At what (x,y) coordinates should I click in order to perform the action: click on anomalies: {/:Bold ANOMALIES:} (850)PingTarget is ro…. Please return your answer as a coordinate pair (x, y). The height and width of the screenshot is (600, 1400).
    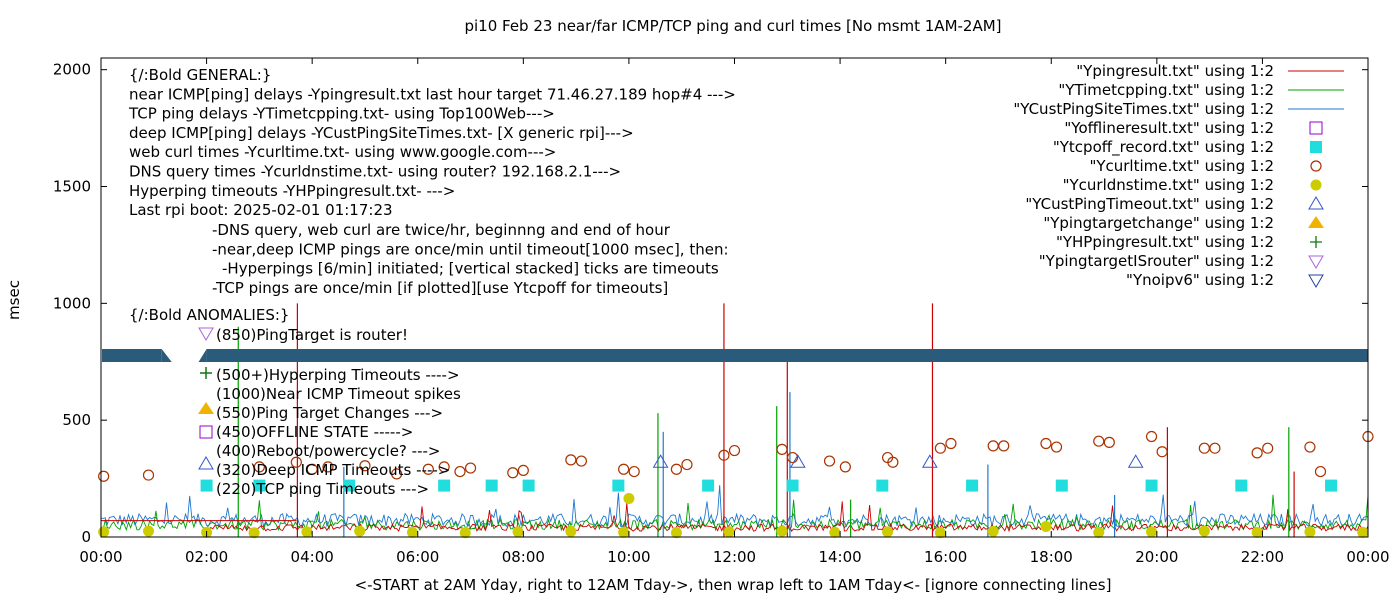
    Looking at the image, I should click on (295, 402).